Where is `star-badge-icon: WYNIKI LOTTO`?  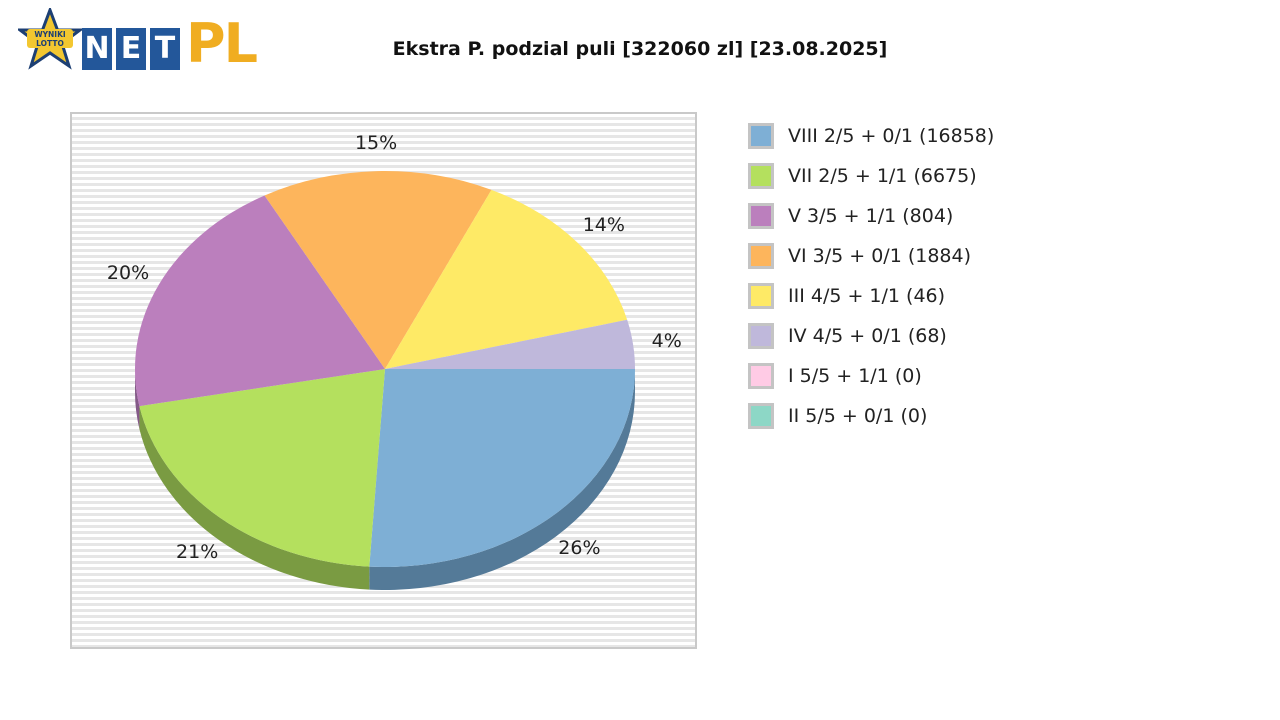
star-badge-icon: WYNIKI LOTTO is located at coordinates (50, 39).